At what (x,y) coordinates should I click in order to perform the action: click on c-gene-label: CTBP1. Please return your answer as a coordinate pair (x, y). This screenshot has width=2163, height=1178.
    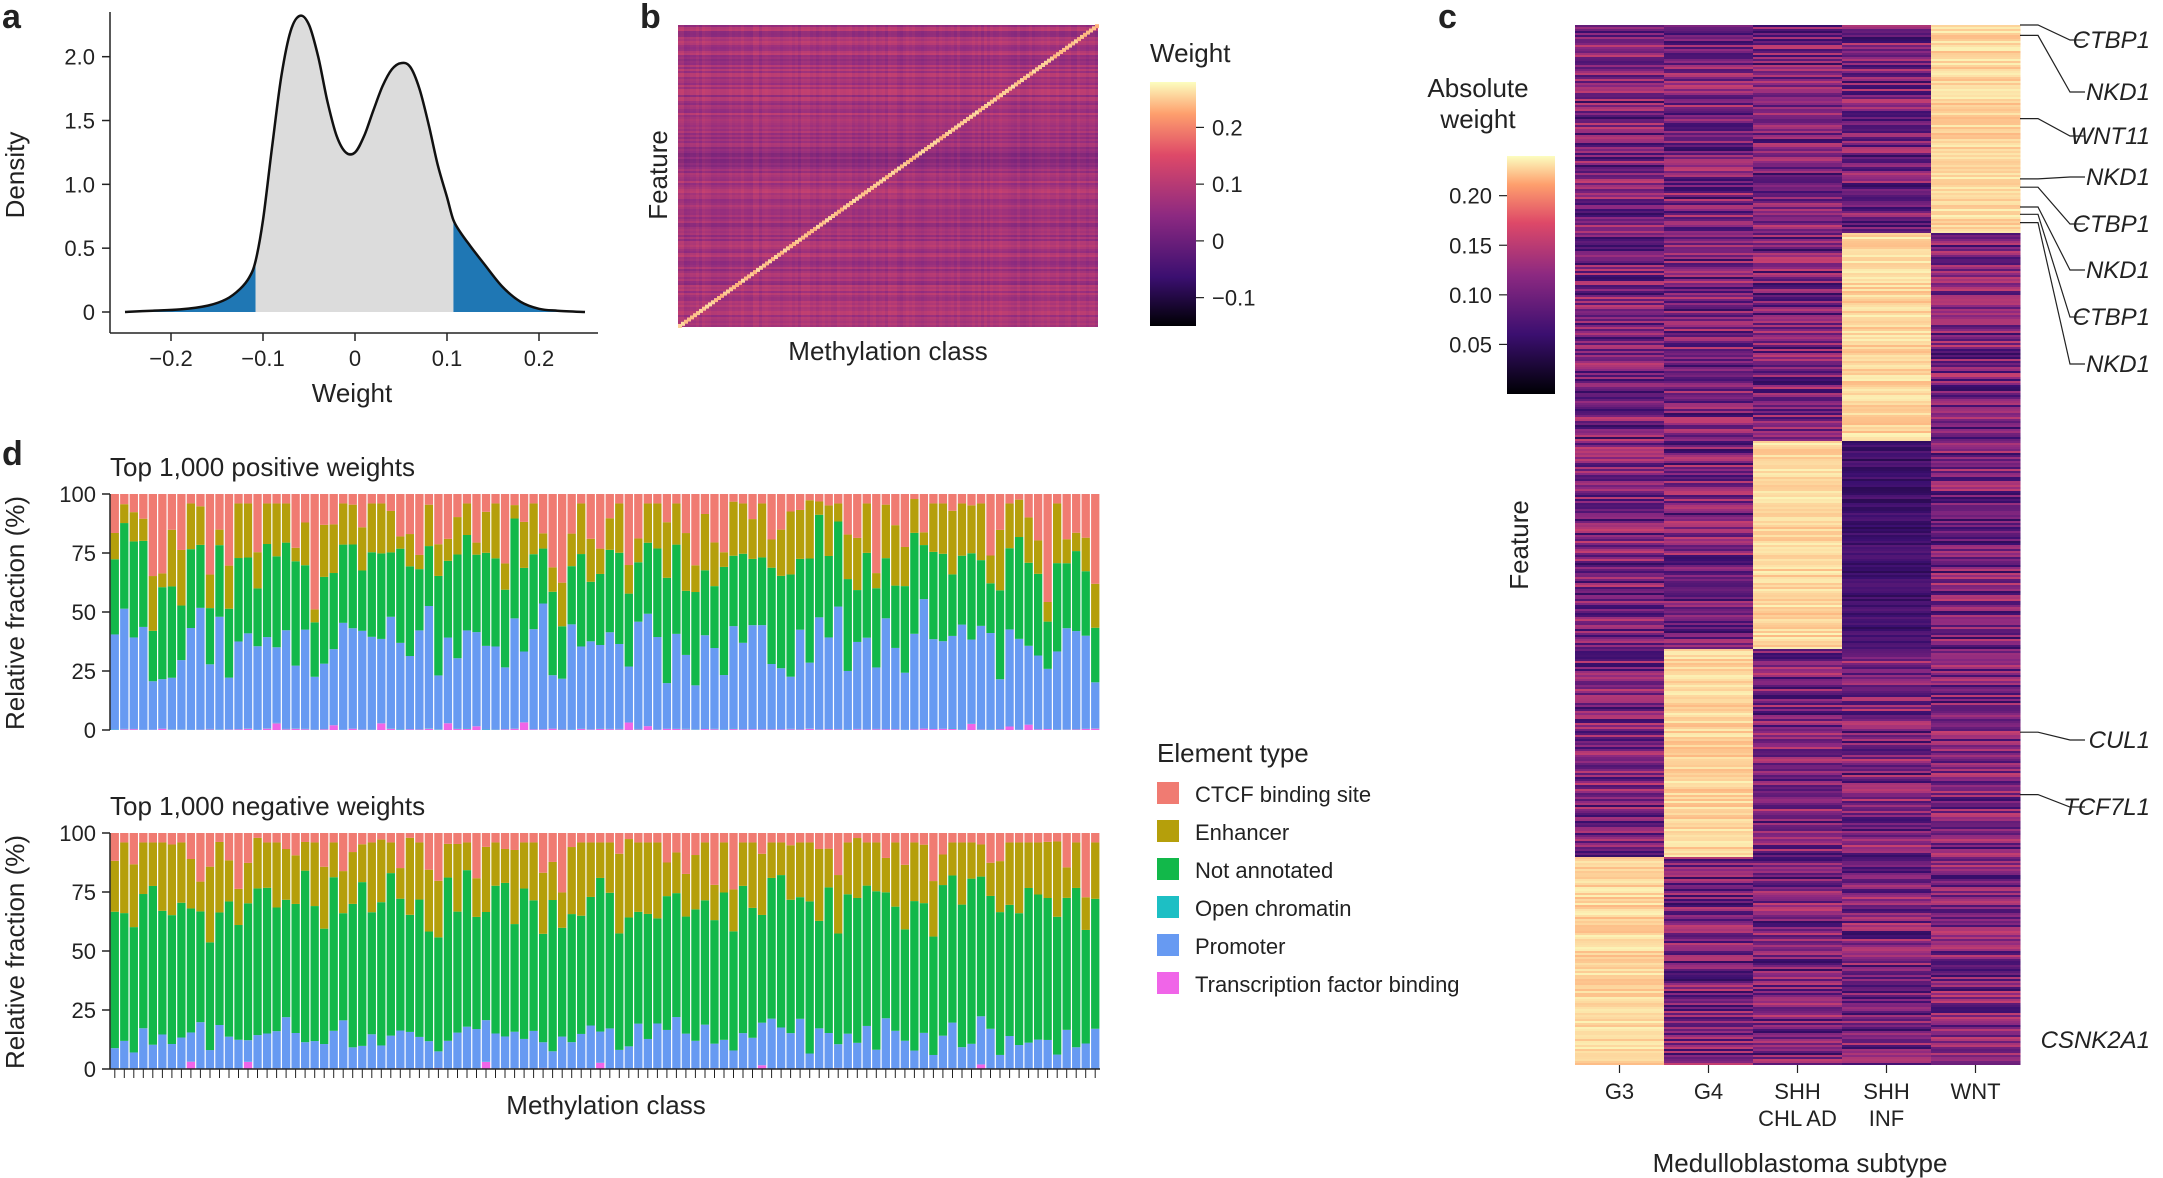
    Looking at the image, I should click on (2111, 317).